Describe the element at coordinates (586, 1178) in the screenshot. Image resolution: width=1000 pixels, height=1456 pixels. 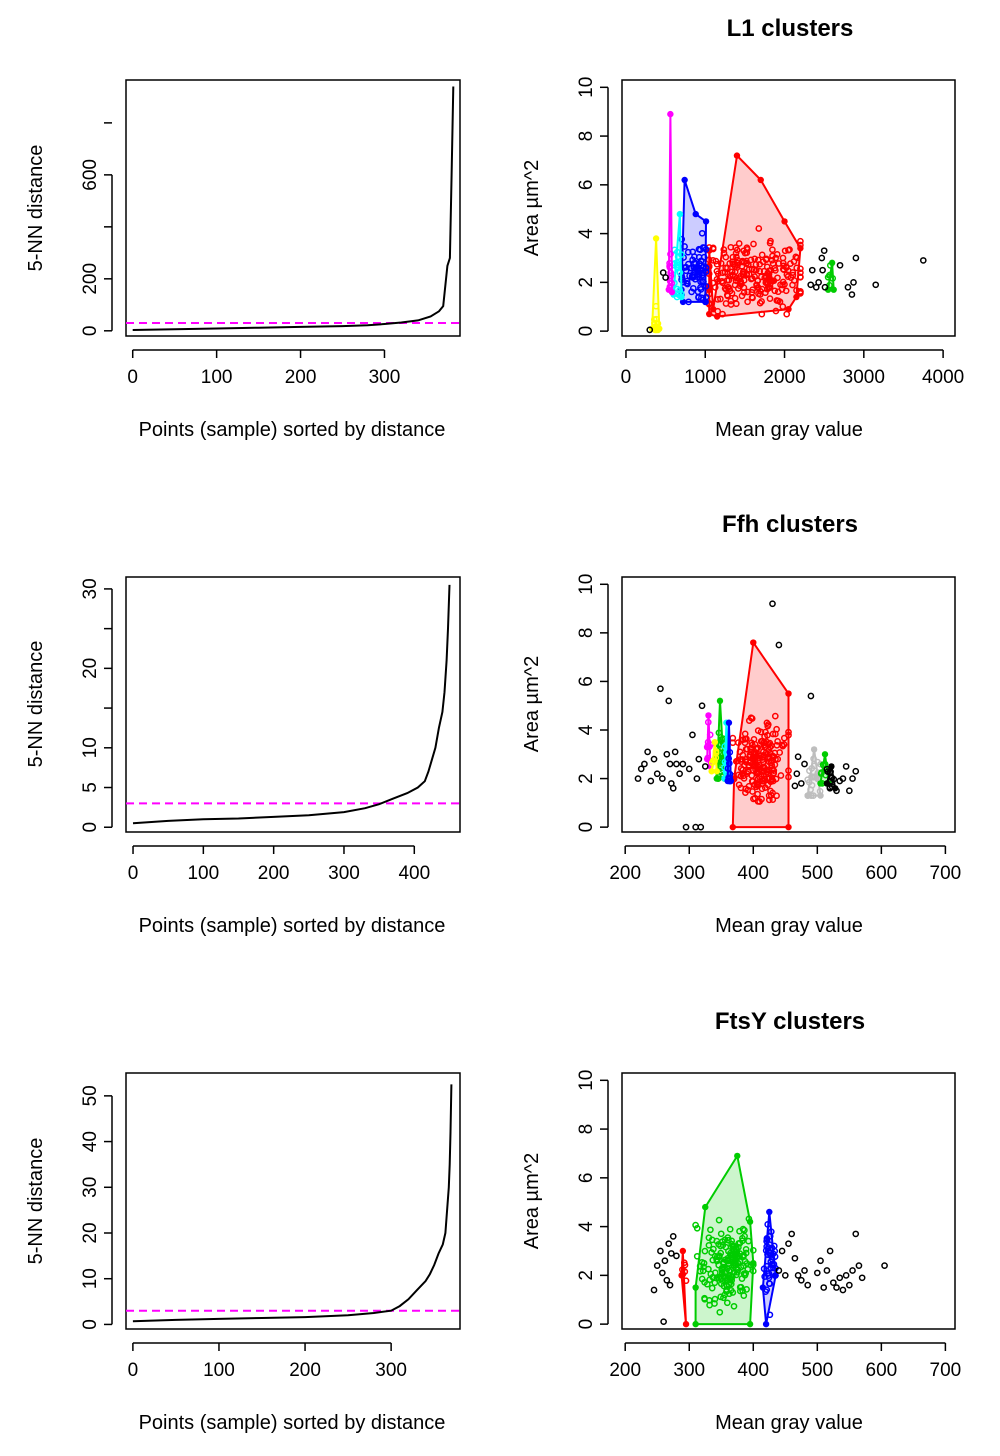
I see `y-tick-label: 6` at that location.